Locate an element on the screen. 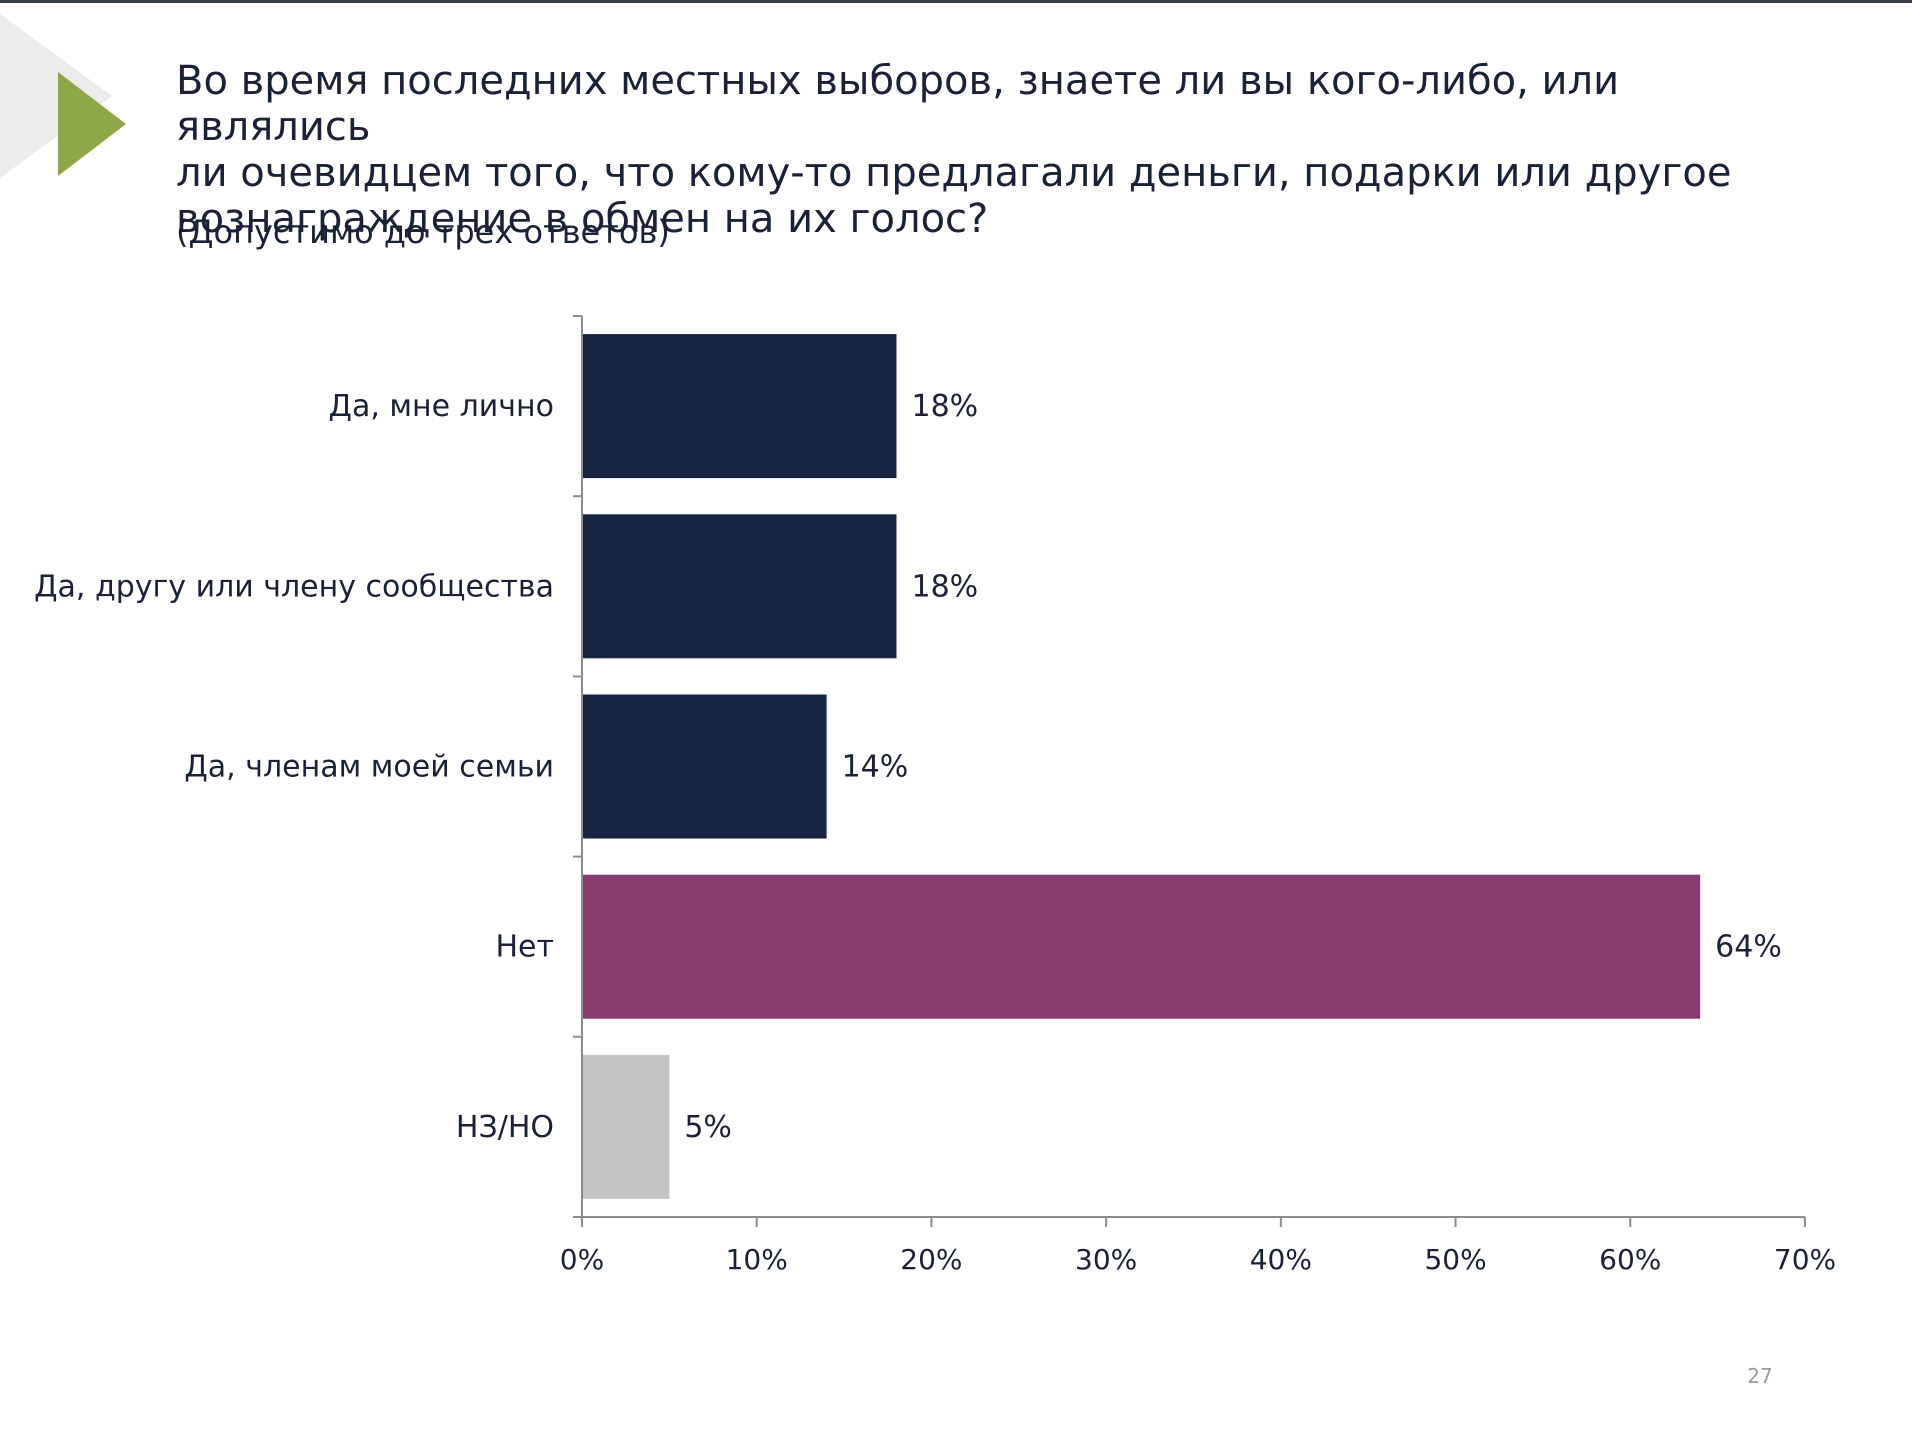 The image size is (1912, 1436). green-arrow-icon is located at coordinates (92, 124).